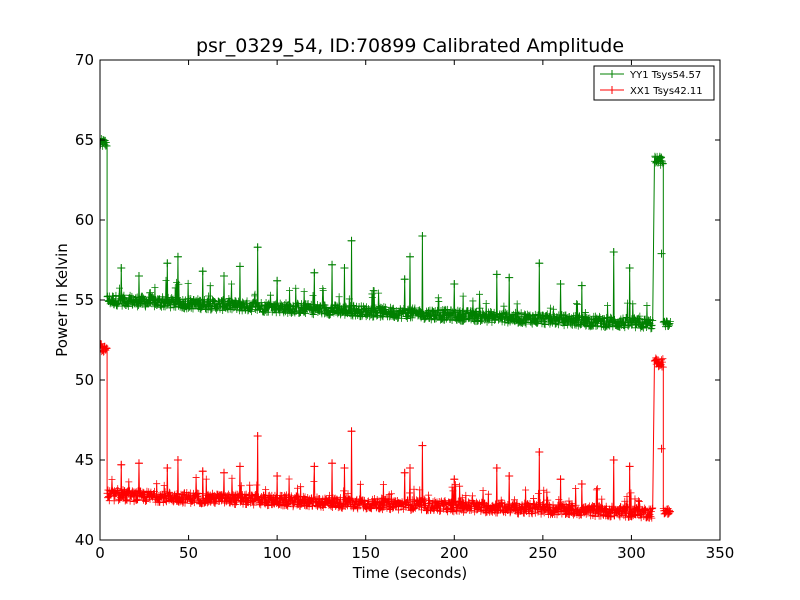 The height and width of the screenshot is (600, 800). What do you see at coordinates (84, 460) in the screenshot?
I see `y-tick-label: 45` at bounding box center [84, 460].